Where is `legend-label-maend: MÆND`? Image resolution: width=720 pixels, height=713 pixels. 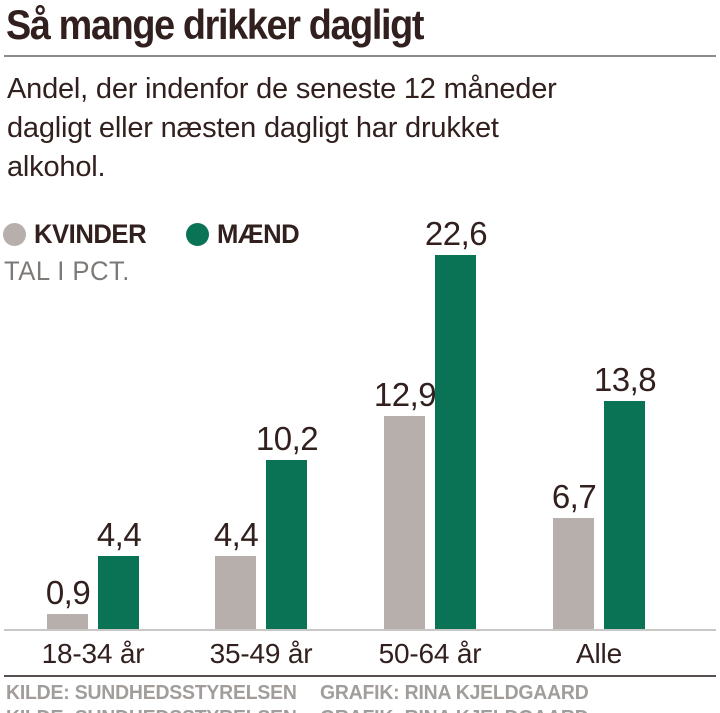 legend-label-maend: MÆND is located at coordinates (258, 234).